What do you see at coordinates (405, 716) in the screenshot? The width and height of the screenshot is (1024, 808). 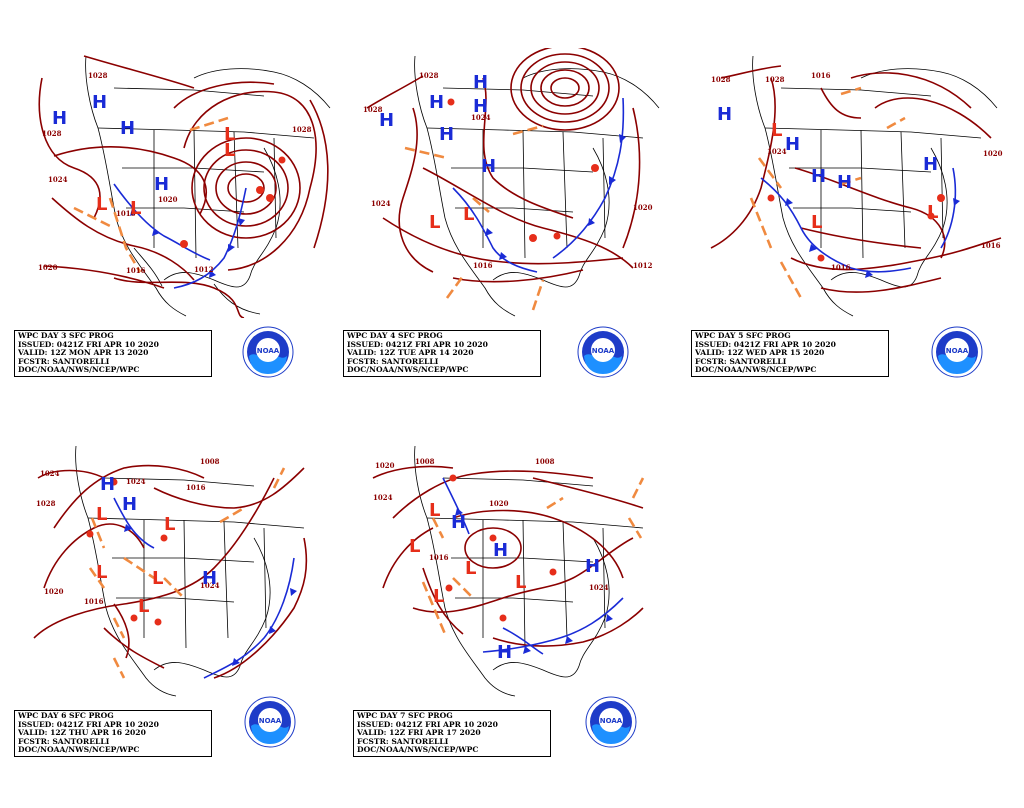 I see `info-title: WPC DAY 7 SFC PROG` at bounding box center [405, 716].